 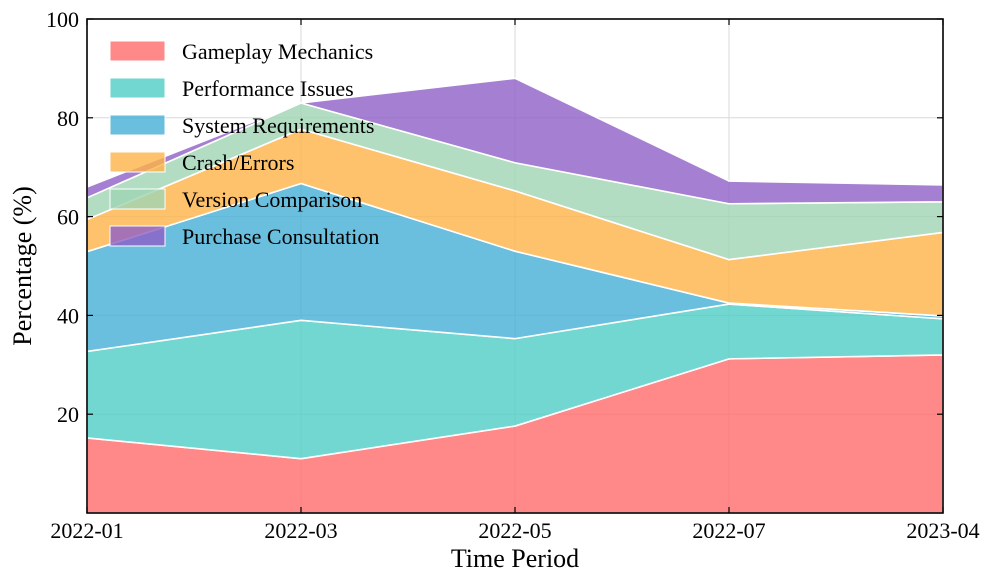 I want to click on x-tick-label: 2022-03, so click(x=300, y=530).